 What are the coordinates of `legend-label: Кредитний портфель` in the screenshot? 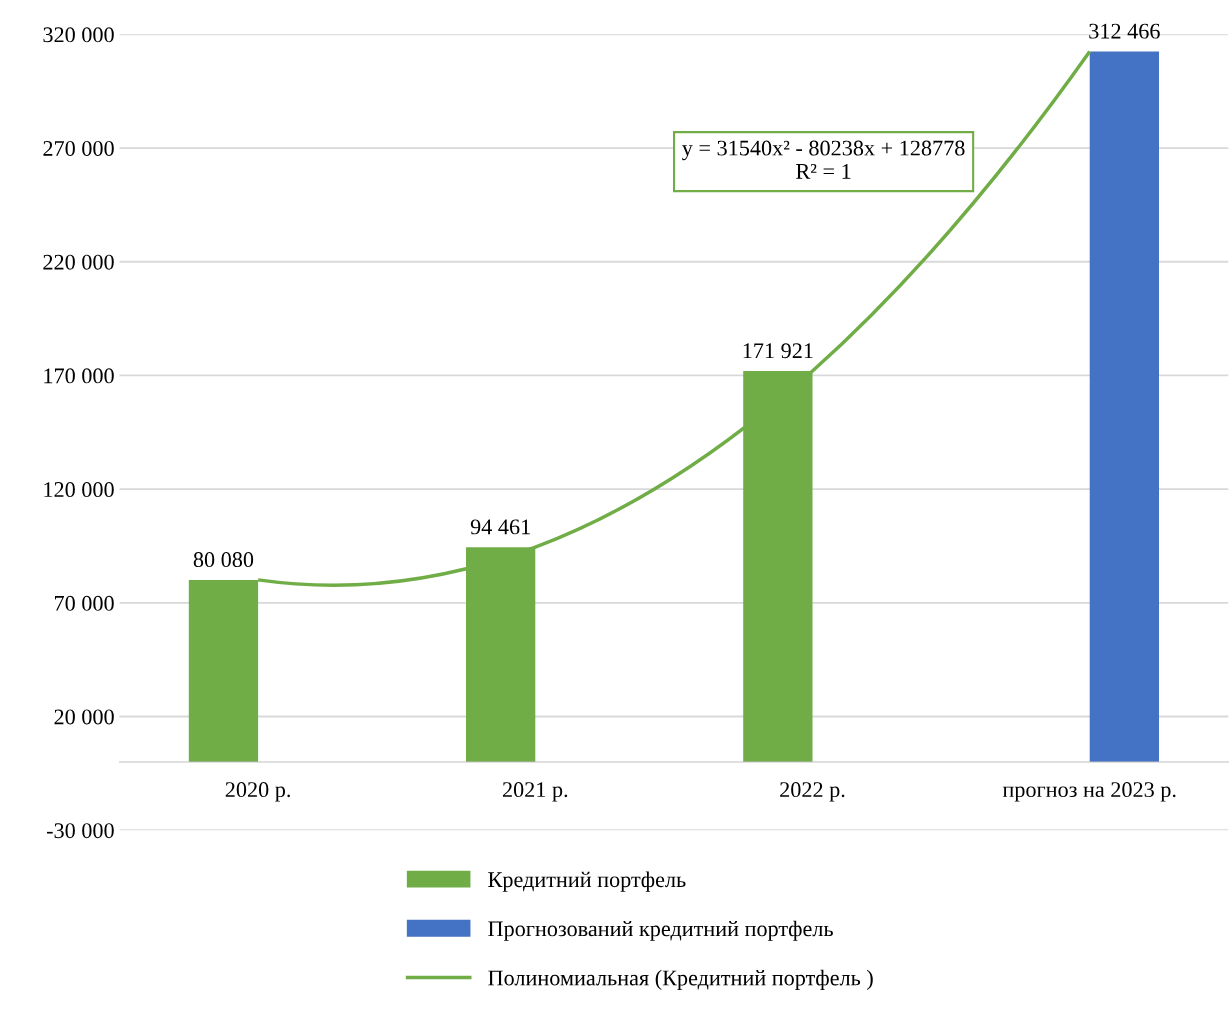 It's located at (587, 881).